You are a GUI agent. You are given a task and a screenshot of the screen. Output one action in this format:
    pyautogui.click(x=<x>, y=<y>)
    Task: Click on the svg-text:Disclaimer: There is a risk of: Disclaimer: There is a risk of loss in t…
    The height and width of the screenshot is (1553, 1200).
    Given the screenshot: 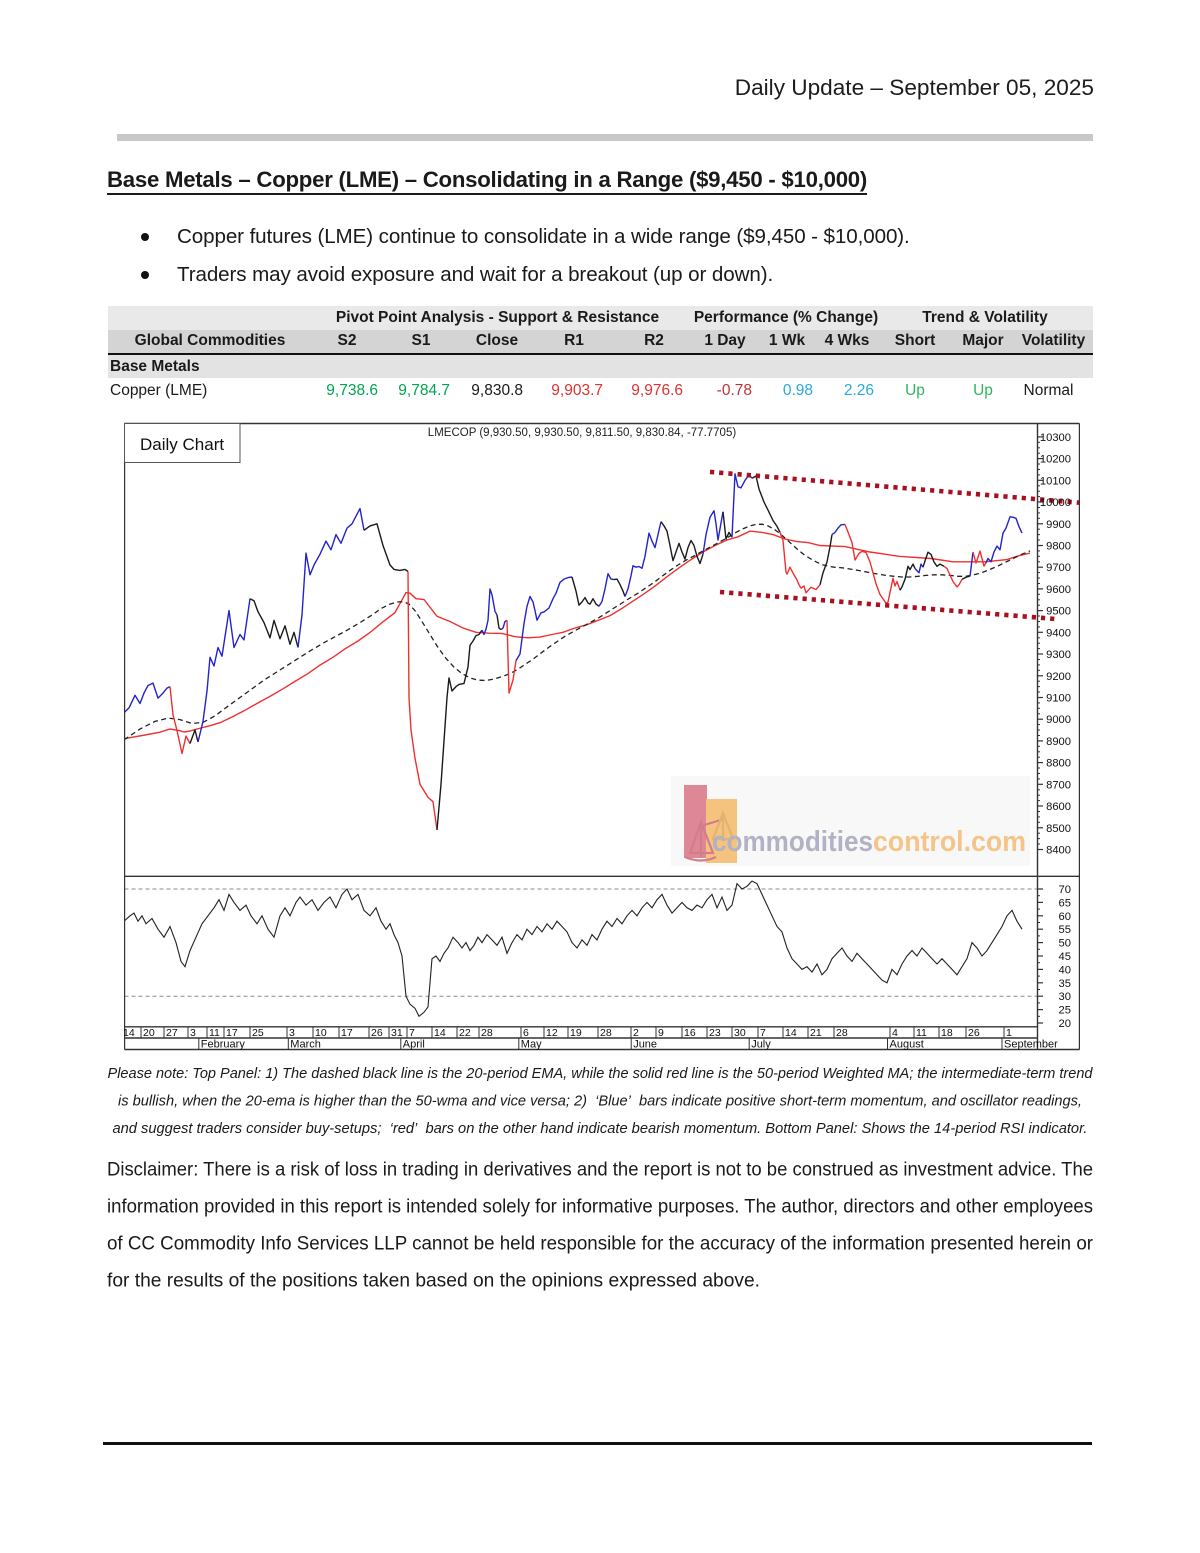 What is the action you would take?
    pyautogui.click(x=600, y=1170)
    